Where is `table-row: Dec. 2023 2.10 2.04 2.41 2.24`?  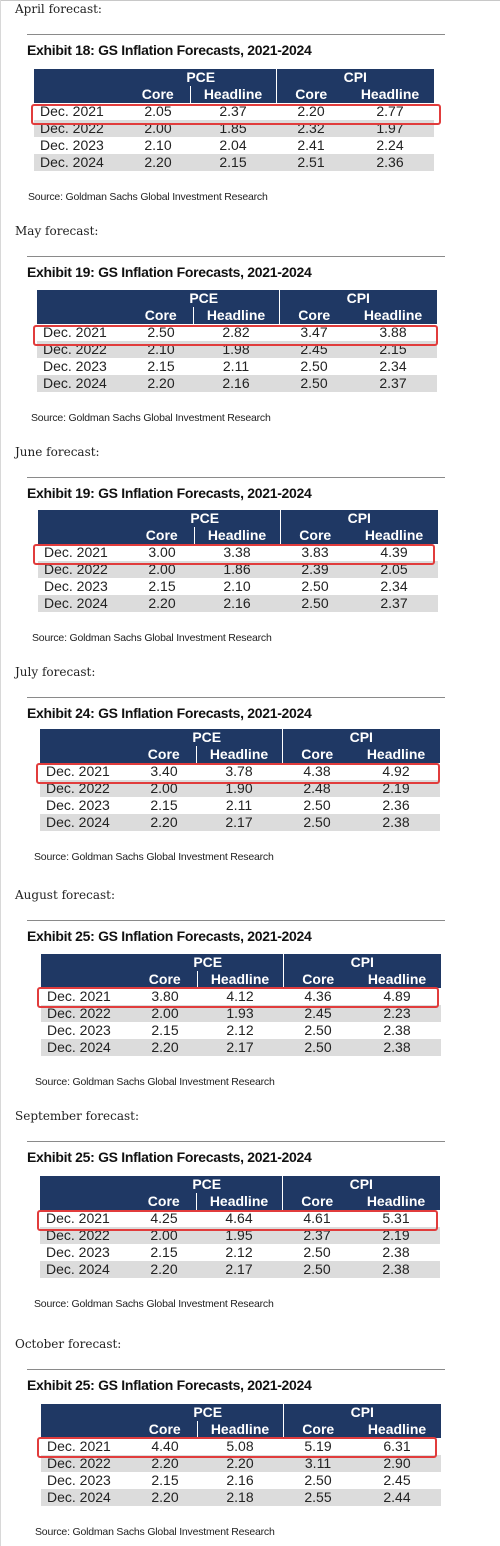 table-row: Dec. 2023 2.10 2.04 2.41 2.24 is located at coordinates (234, 145).